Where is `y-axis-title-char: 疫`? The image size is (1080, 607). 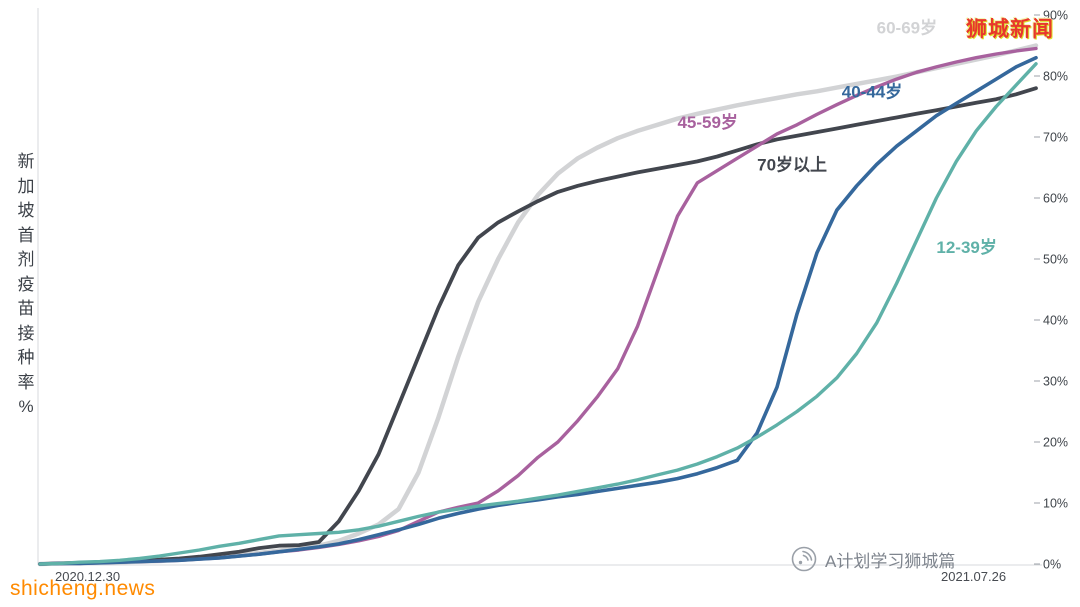 y-axis-title-char: 疫 is located at coordinates (26, 284).